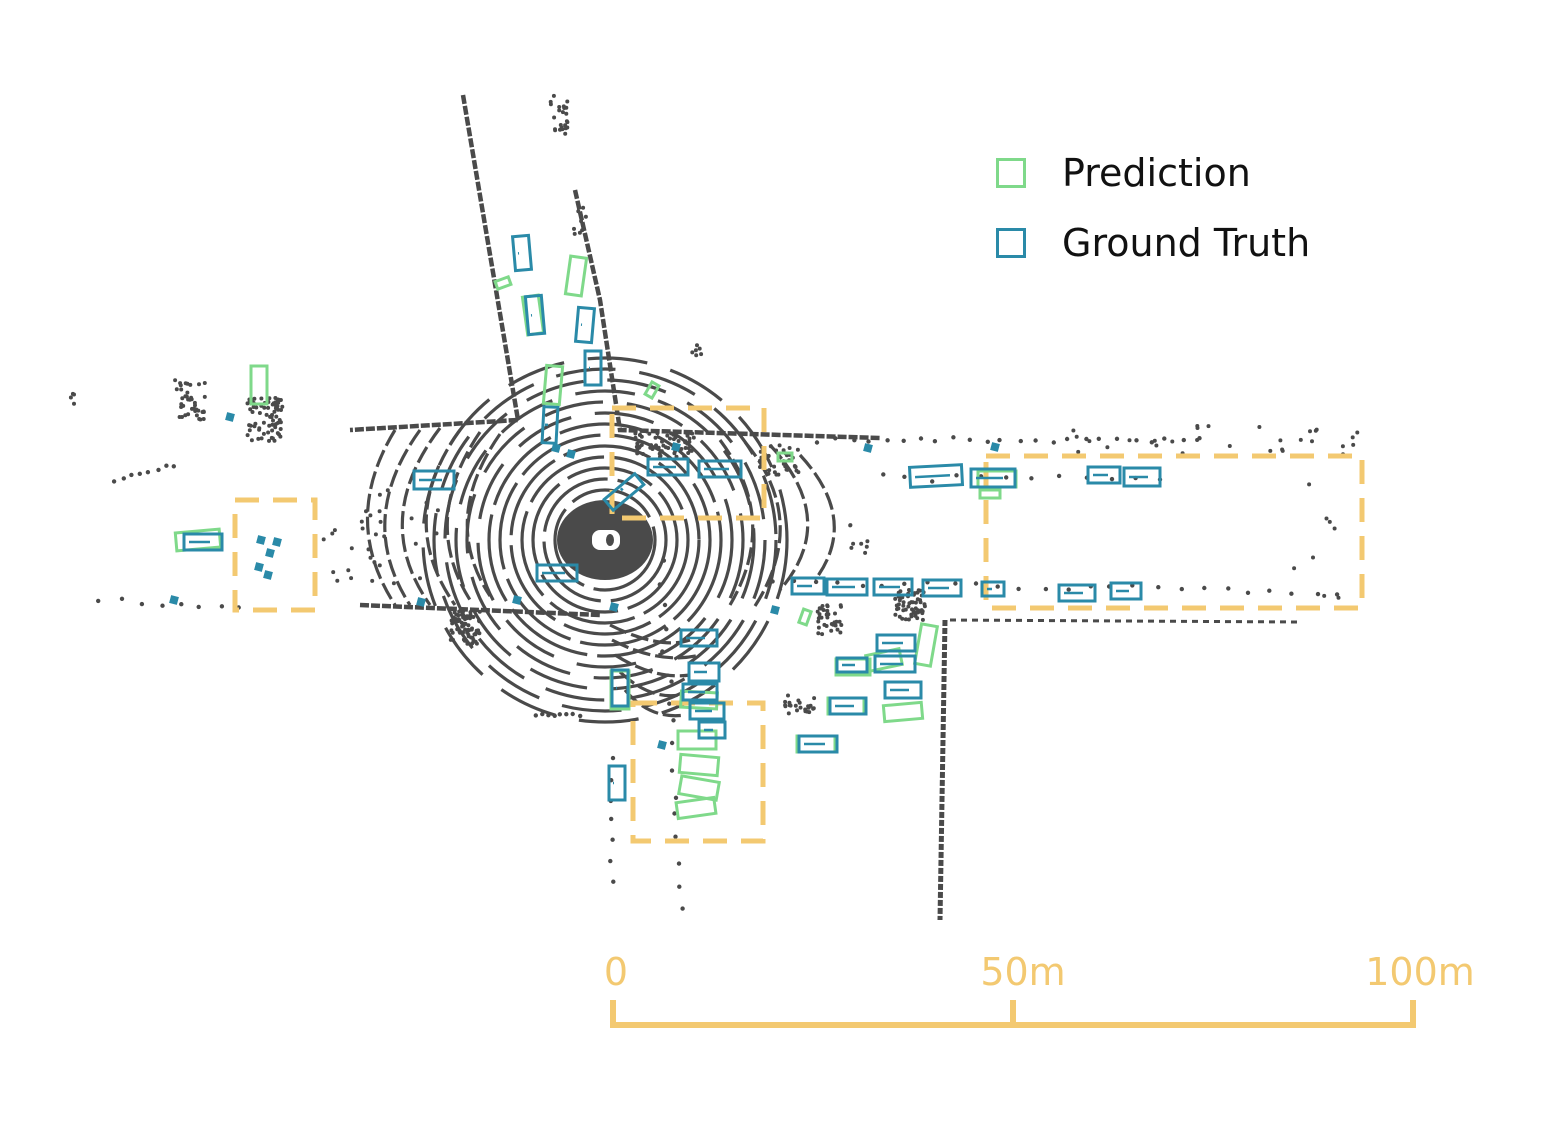  Describe the element at coordinates (435, 263) in the screenshot. I see `road-edge-left-upper` at that location.